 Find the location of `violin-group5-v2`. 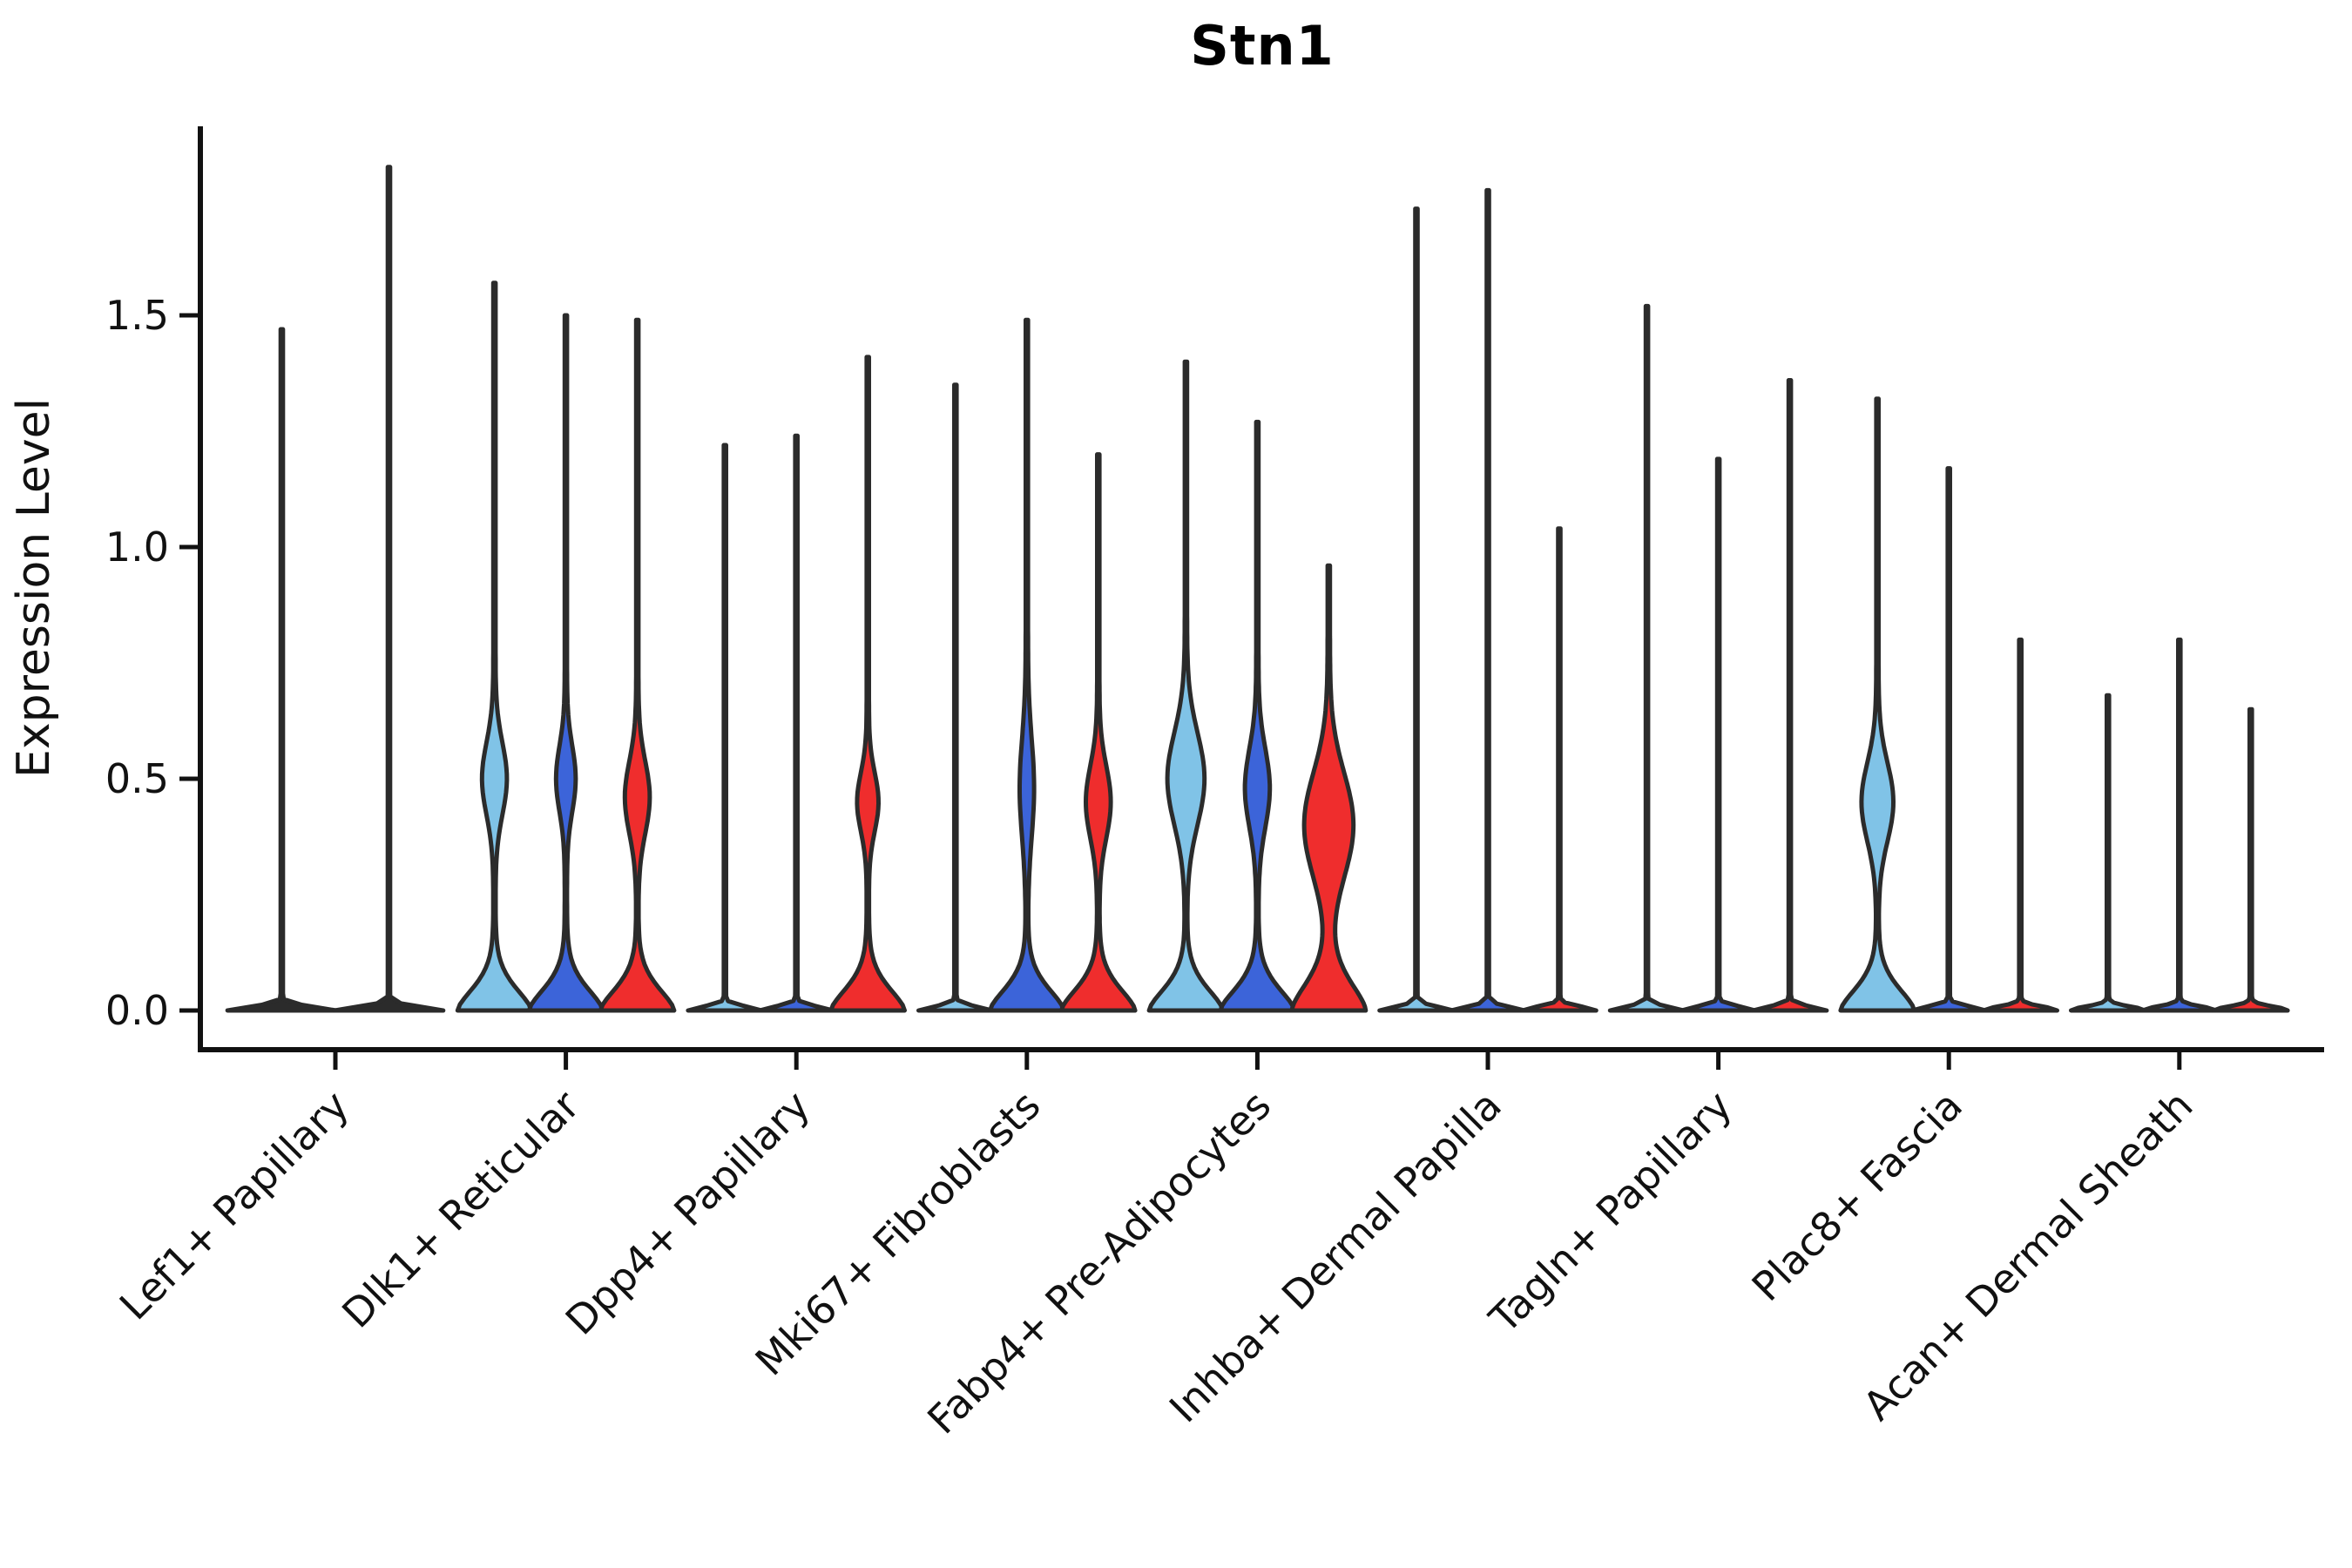

violin-group5-v2 is located at coordinates (1257, 716).